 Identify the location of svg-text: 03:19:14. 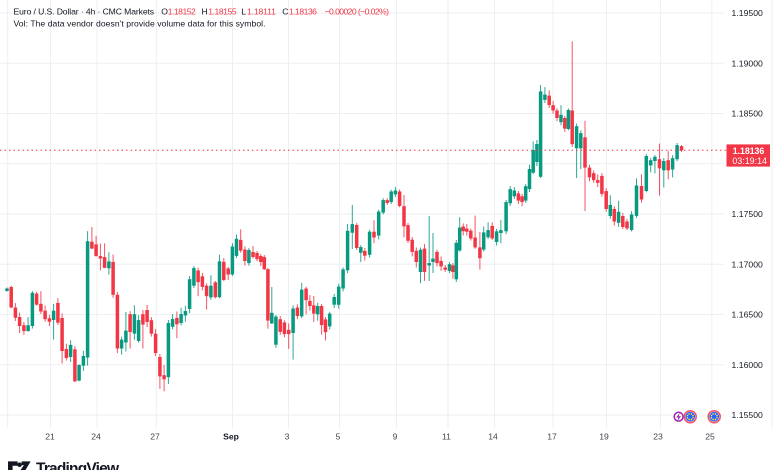
(749, 161).